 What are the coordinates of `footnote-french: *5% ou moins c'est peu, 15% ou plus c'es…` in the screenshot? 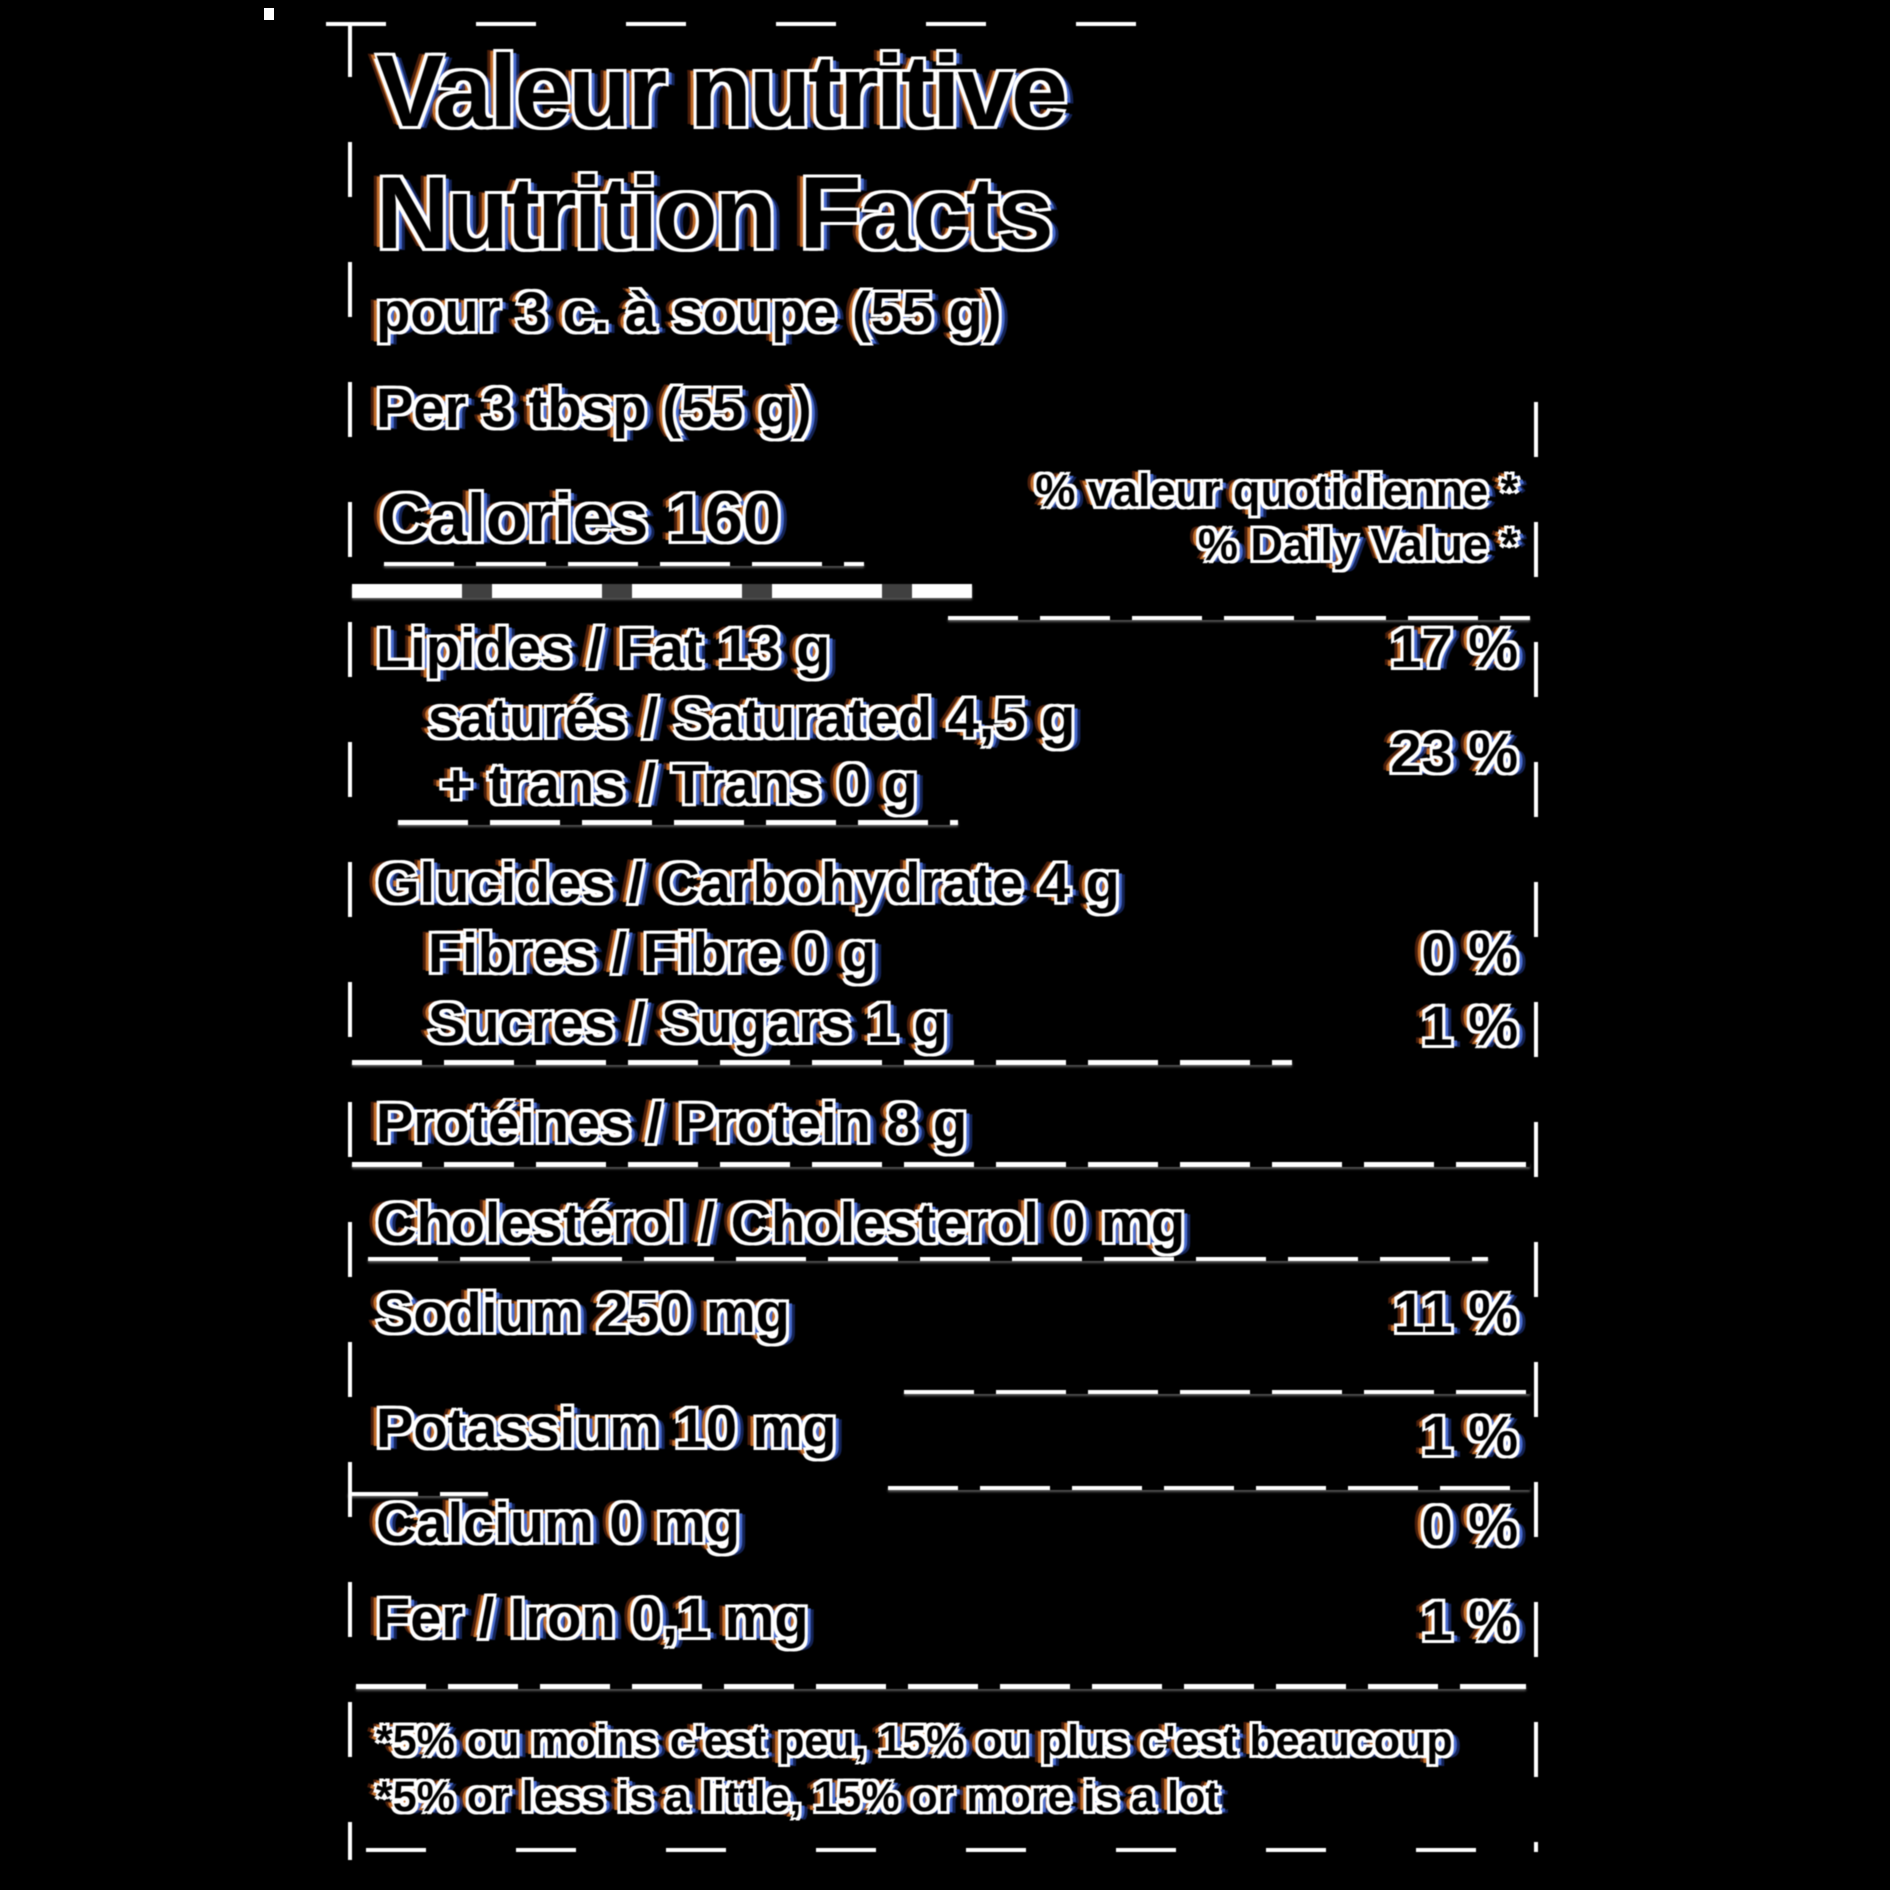 It's located at (914, 1741).